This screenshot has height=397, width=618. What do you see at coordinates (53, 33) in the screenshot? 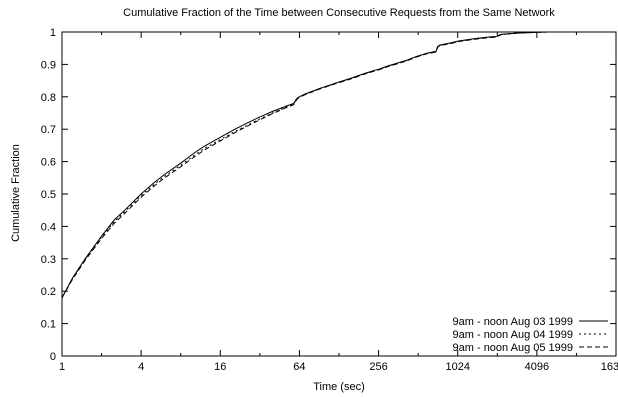
I see `y-tick-label: 1` at bounding box center [53, 33].